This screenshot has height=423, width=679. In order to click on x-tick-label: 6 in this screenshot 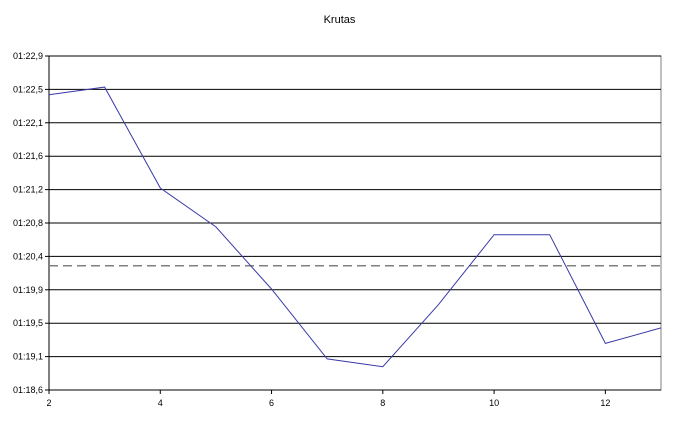, I will do `click(271, 403)`.